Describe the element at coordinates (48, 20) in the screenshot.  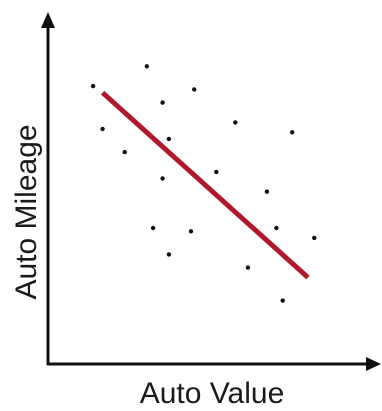
I see `y-axis-arrowhead` at that location.